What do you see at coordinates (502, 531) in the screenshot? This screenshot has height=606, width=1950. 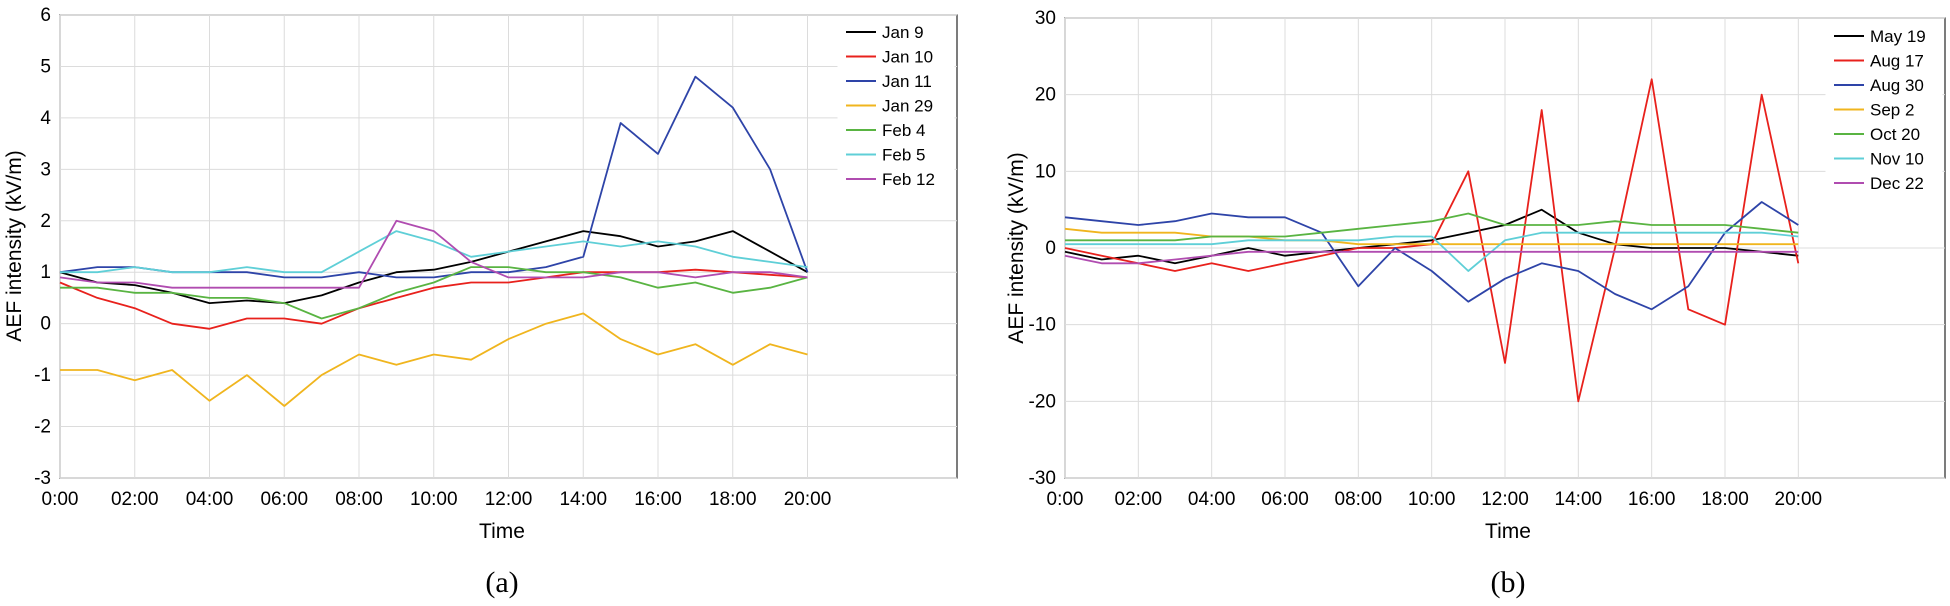 I see `x-axis-label-a: Time` at bounding box center [502, 531].